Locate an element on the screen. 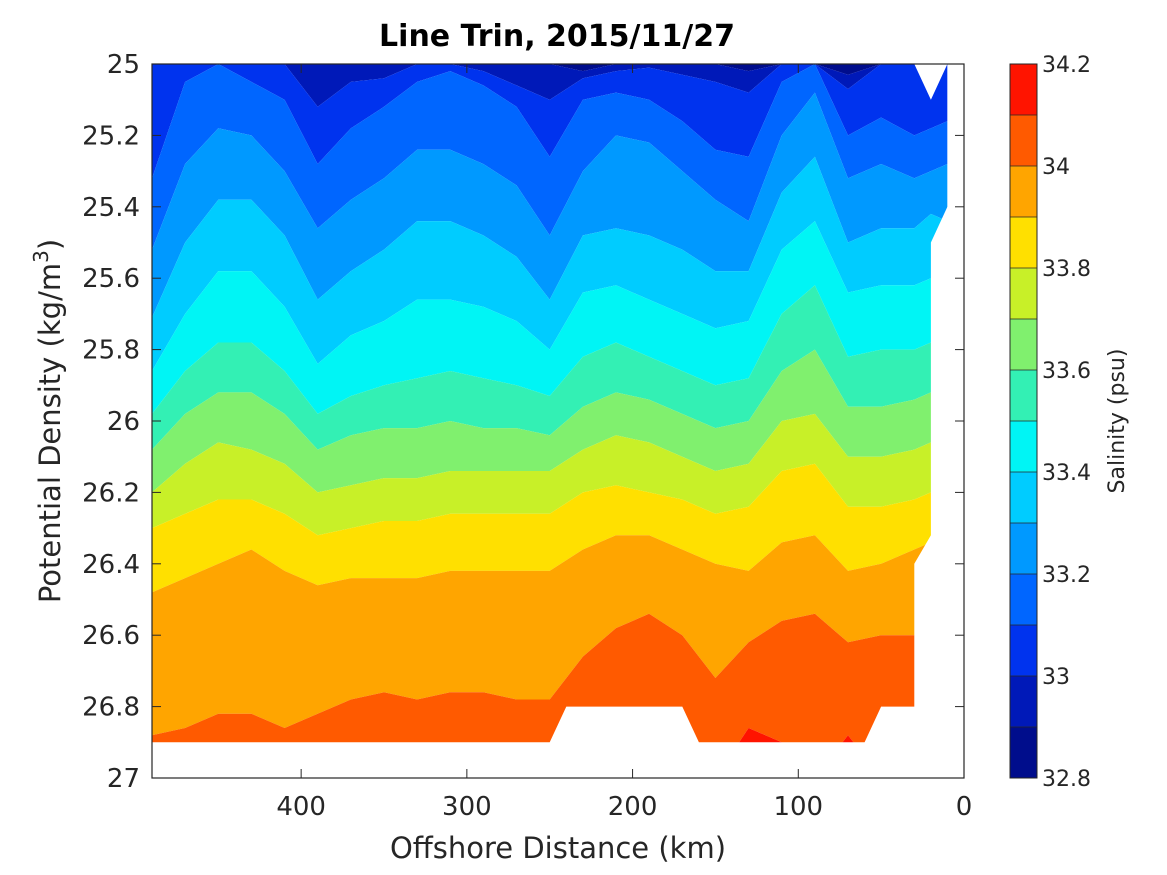 The height and width of the screenshot is (875, 1167). y-axis-label: Potential Density (kg/m3) is located at coordinates (48, 421).